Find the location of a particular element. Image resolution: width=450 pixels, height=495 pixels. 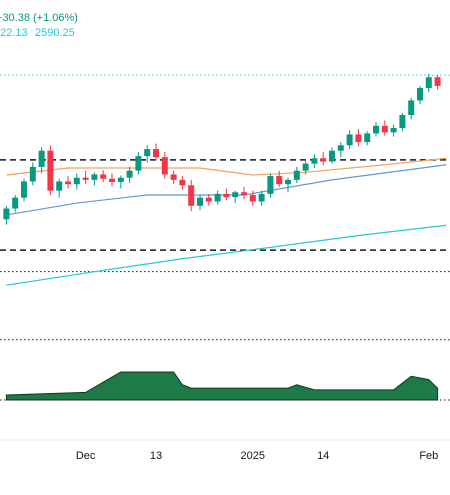

indicator-area is located at coordinates (222, 386).